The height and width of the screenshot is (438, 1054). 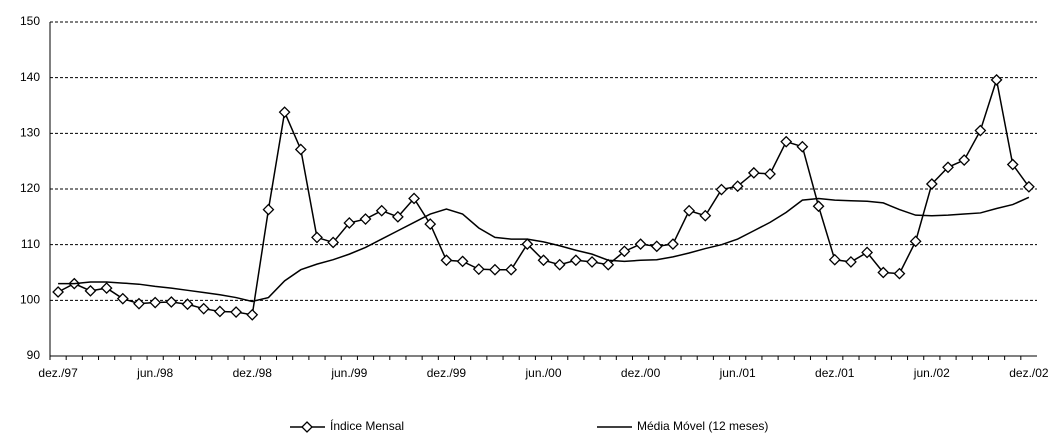 What do you see at coordinates (348, 373) in the screenshot?
I see `x-tick-label: jun./99` at bounding box center [348, 373].